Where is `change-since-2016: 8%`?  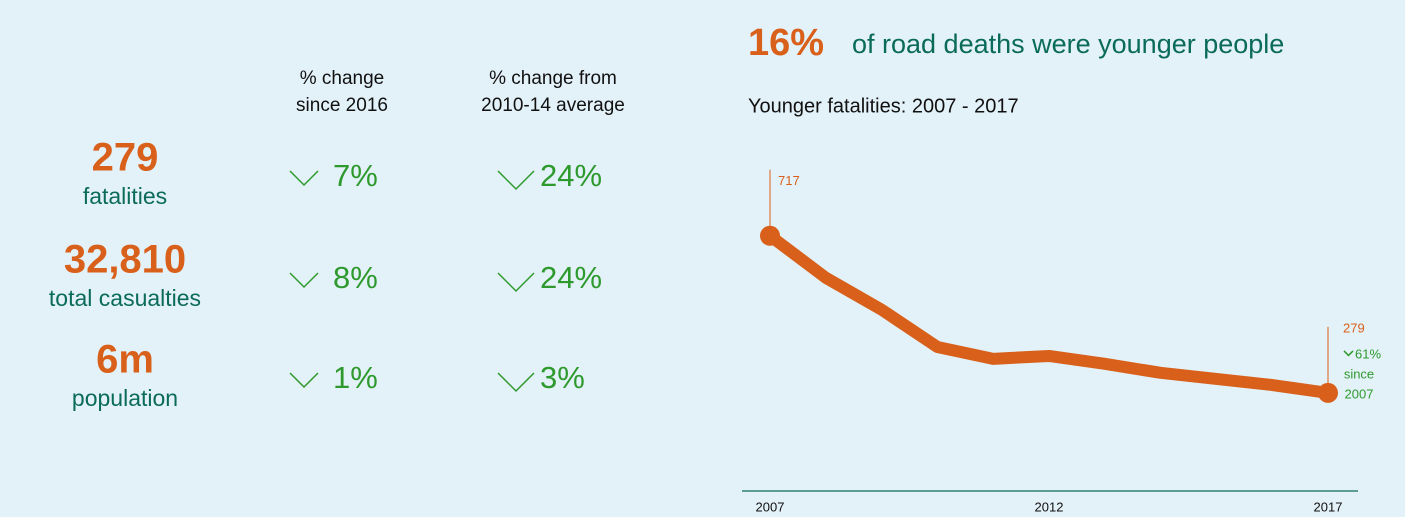
change-since-2016: 8% is located at coordinates (355, 277).